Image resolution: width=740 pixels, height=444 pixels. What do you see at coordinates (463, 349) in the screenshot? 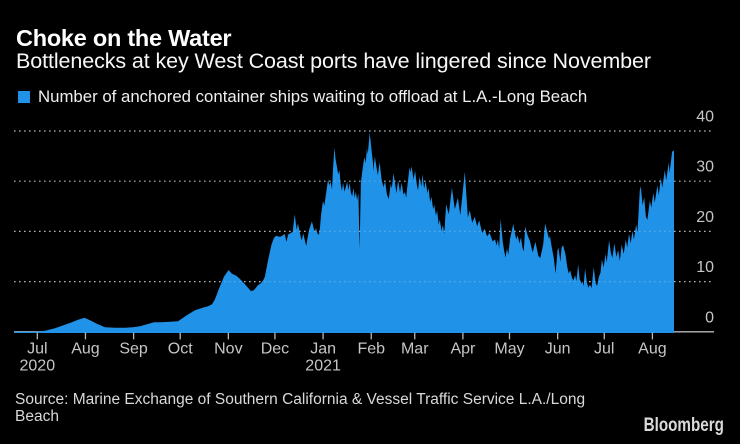
I see `x-axis-label-9: Apr` at bounding box center [463, 349].